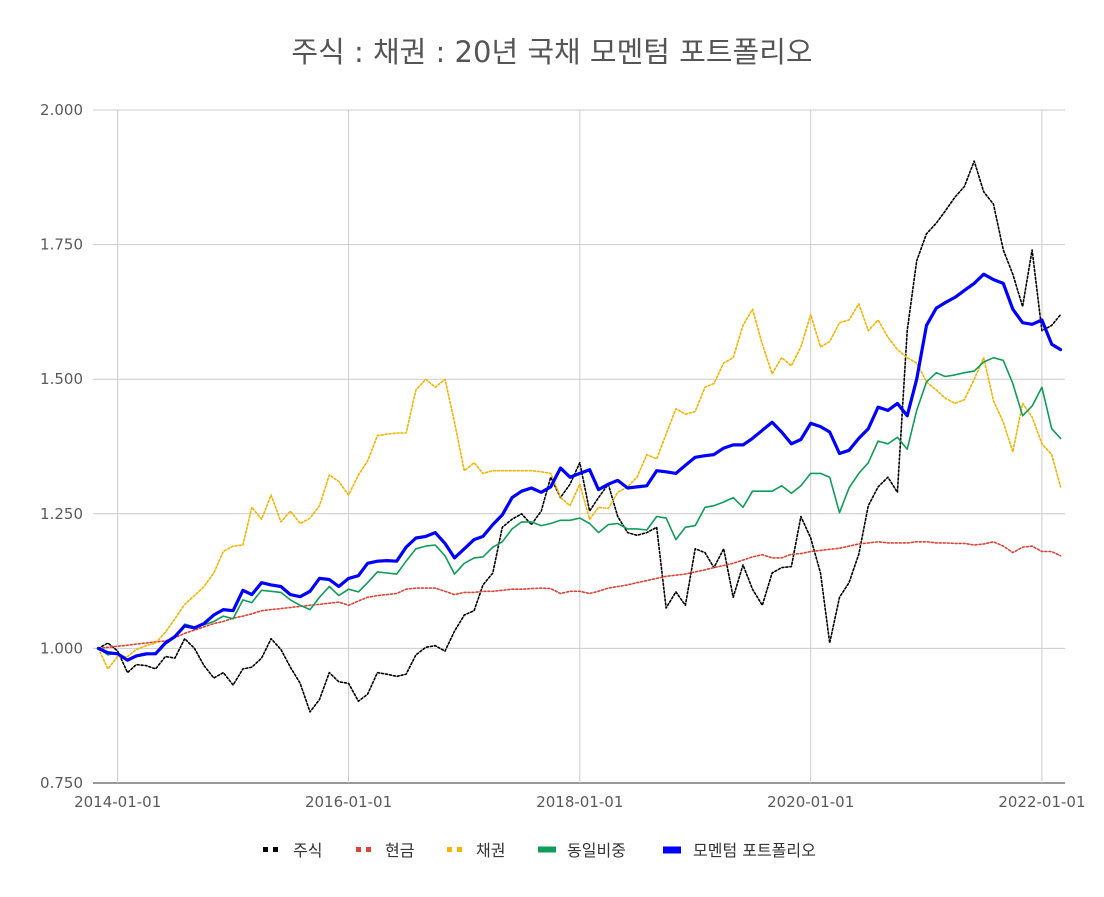 The image size is (1104, 897). What do you see at coordinates (61, 514) in the screenshot?
I see `y-tick-label: 1.250` at bounding box center [61, 514].